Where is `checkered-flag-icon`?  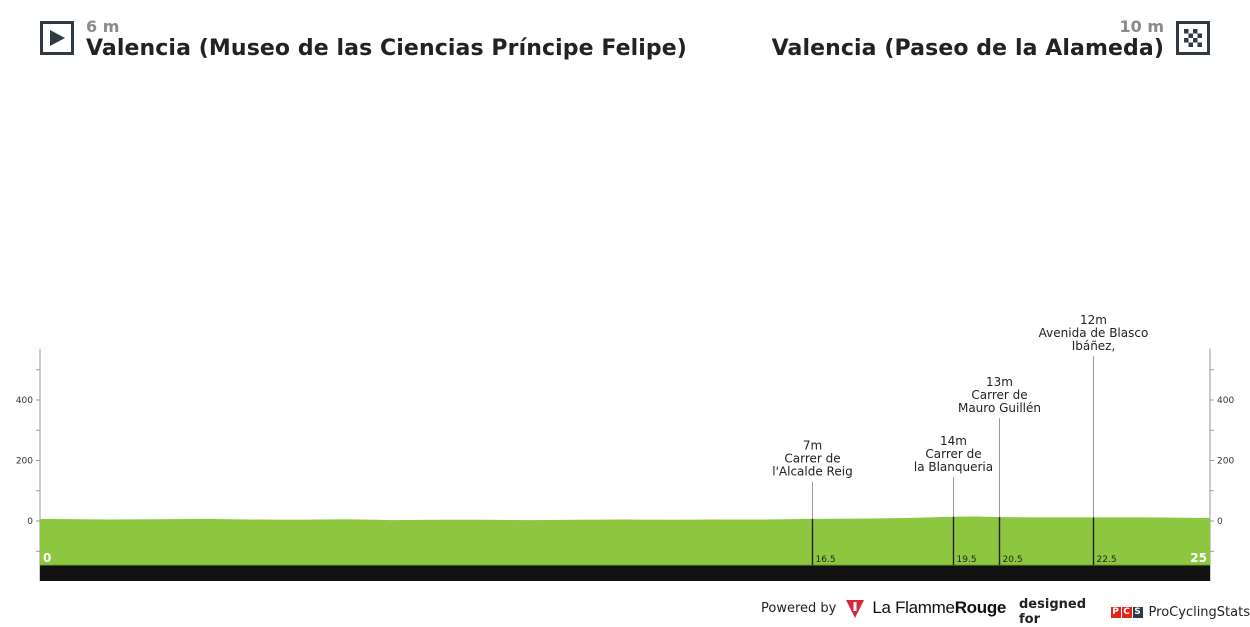
checkered-flag-icon is located at coordinates (1193, 38).